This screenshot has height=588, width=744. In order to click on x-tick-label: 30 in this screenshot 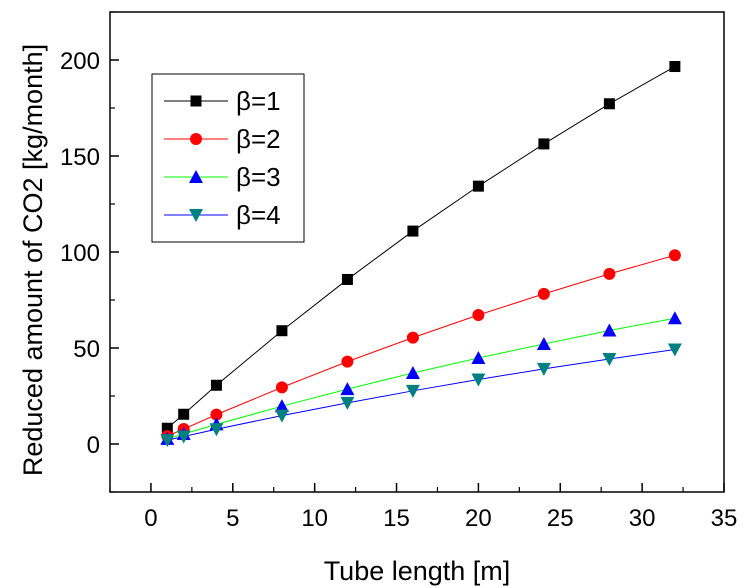, I will do `click(642, 518)`.